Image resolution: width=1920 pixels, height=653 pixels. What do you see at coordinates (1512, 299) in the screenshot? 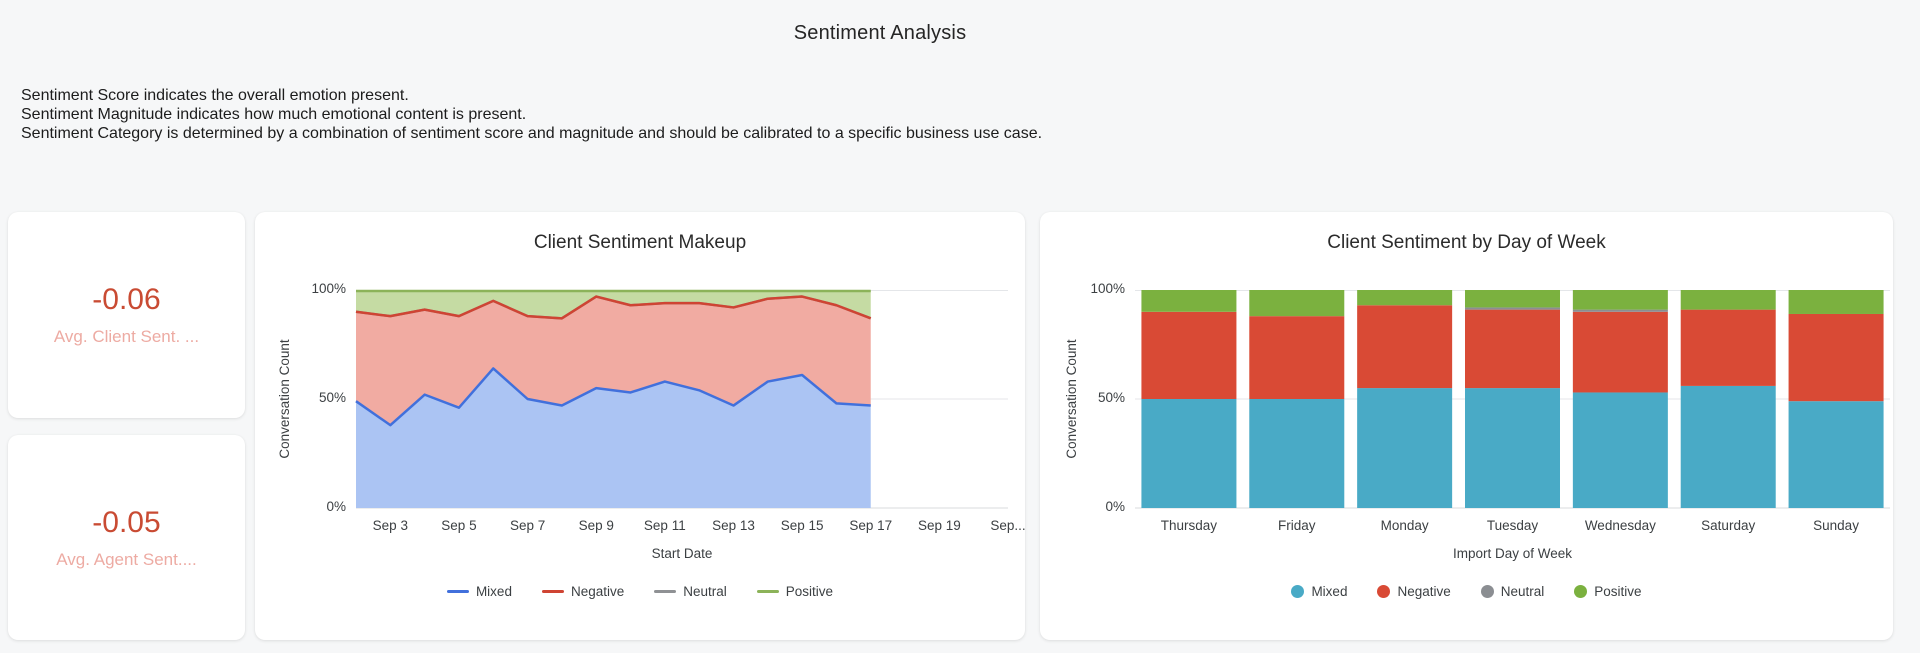
I see `bar-segment-tuesday-positive` at bounding box center [1512, 299].